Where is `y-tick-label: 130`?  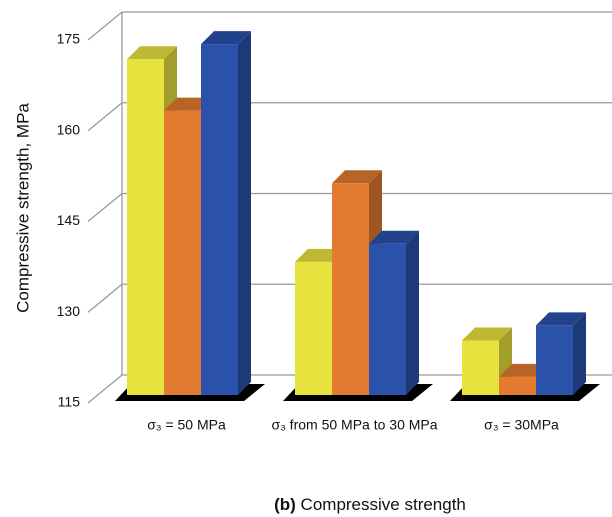 y-tick-label: 130 is located at coordinates (69, 311).